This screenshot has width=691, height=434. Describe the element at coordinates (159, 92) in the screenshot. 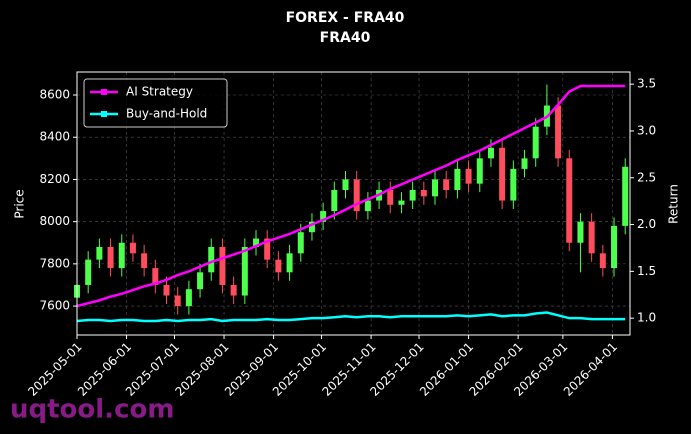

I see `legend-label: AI Strategy` at that location.